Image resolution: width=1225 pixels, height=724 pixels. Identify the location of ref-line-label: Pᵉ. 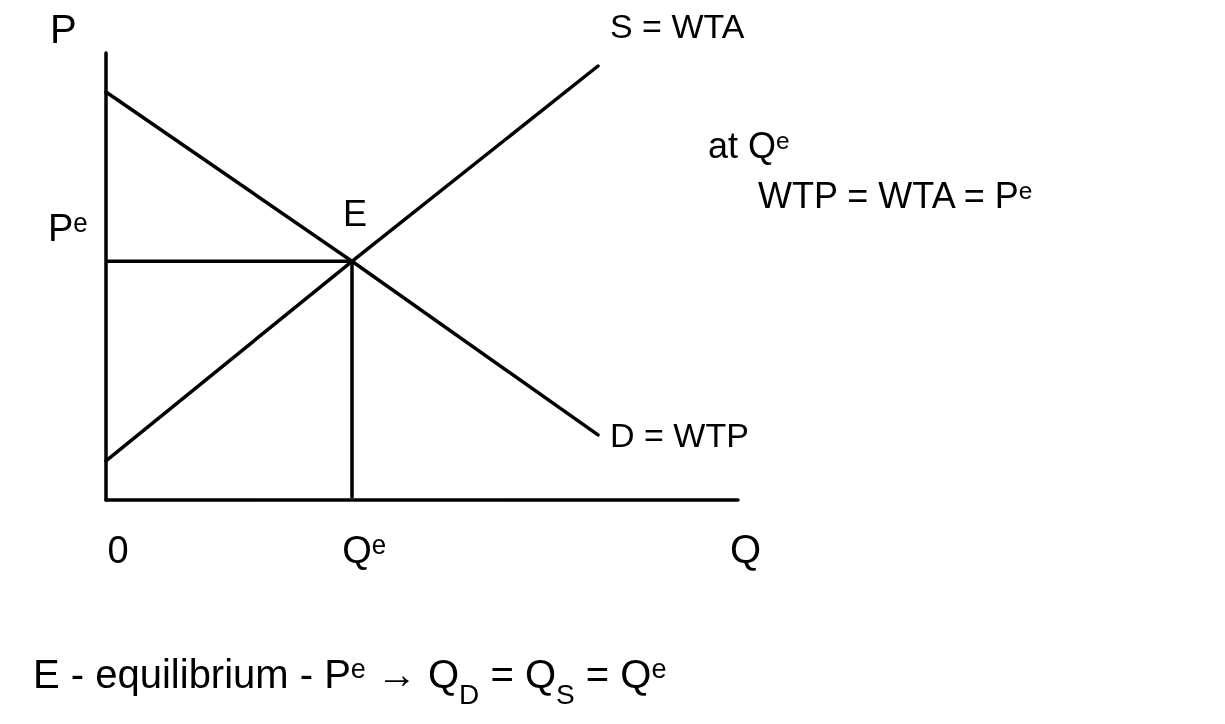
(68, 228).